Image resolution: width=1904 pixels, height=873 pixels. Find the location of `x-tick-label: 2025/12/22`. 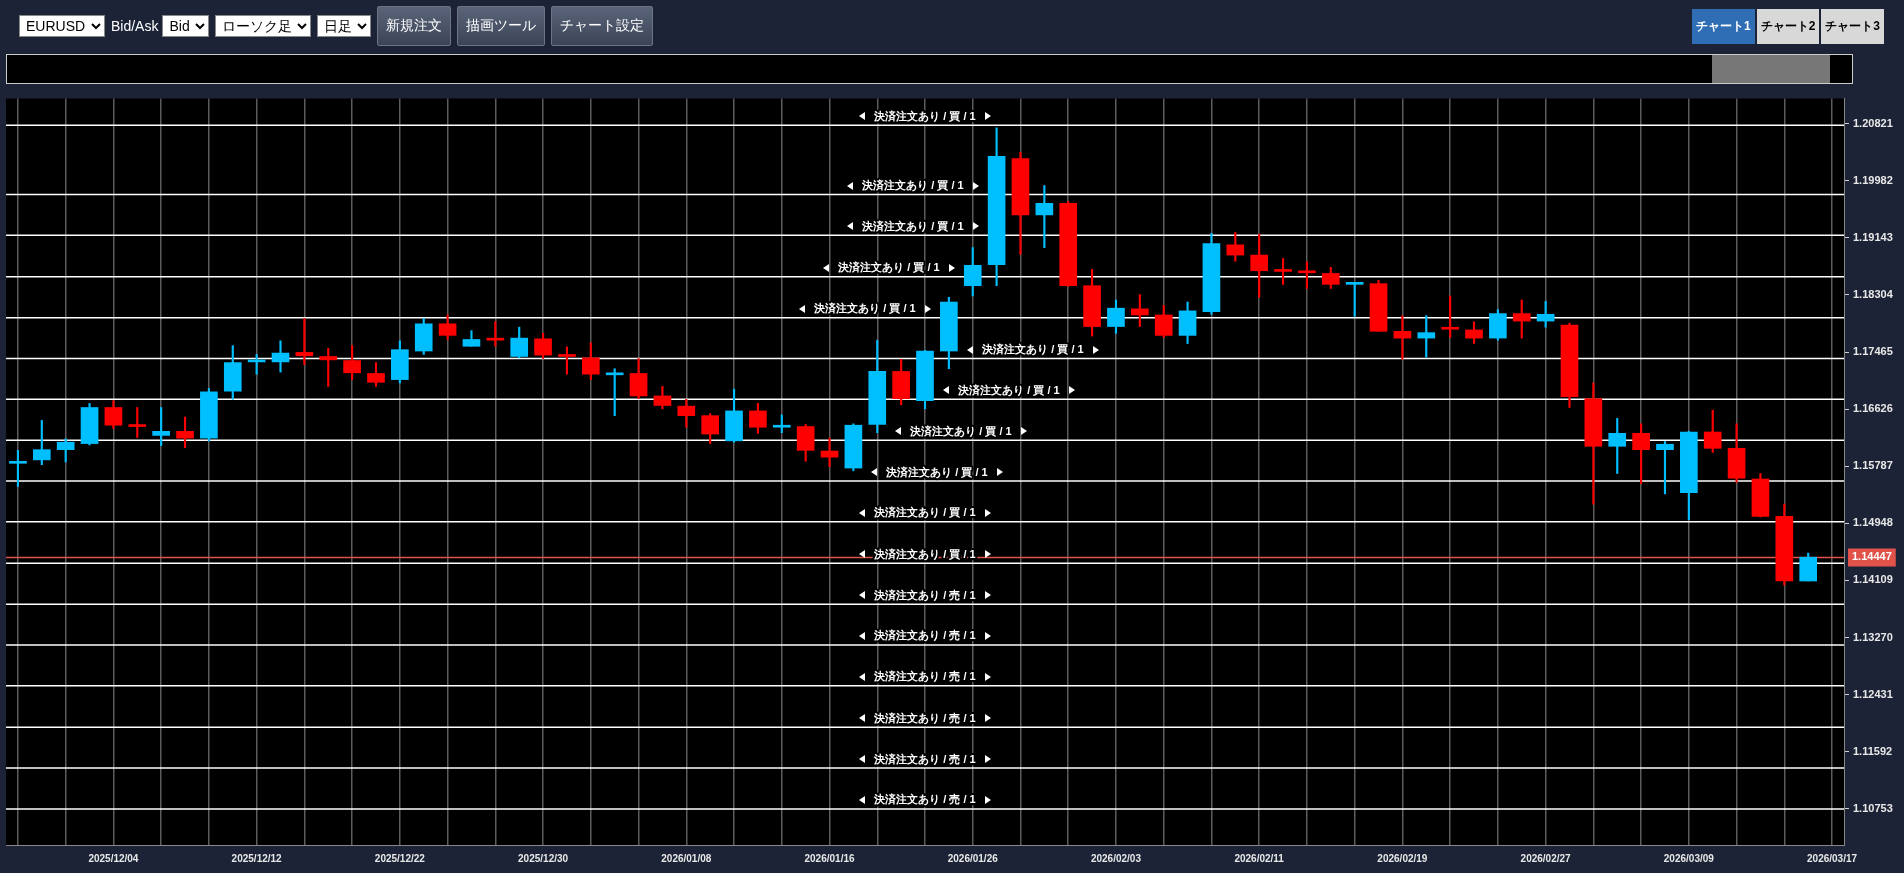

x-tick-label: 2025/12/22 is located at coordinates (400, 858).